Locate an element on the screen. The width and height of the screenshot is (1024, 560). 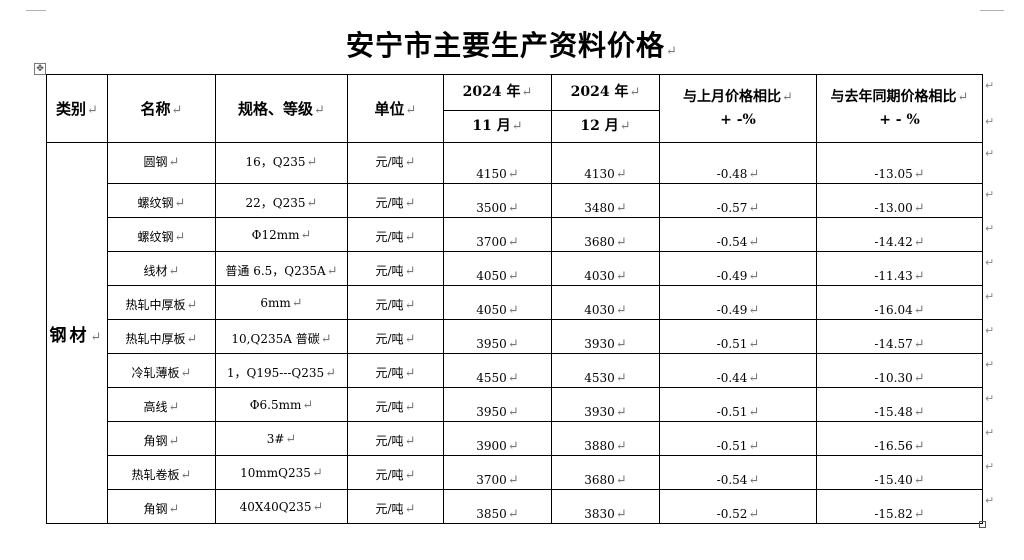
cell-nov: 3850↵ is located at coordinates (497, 506).